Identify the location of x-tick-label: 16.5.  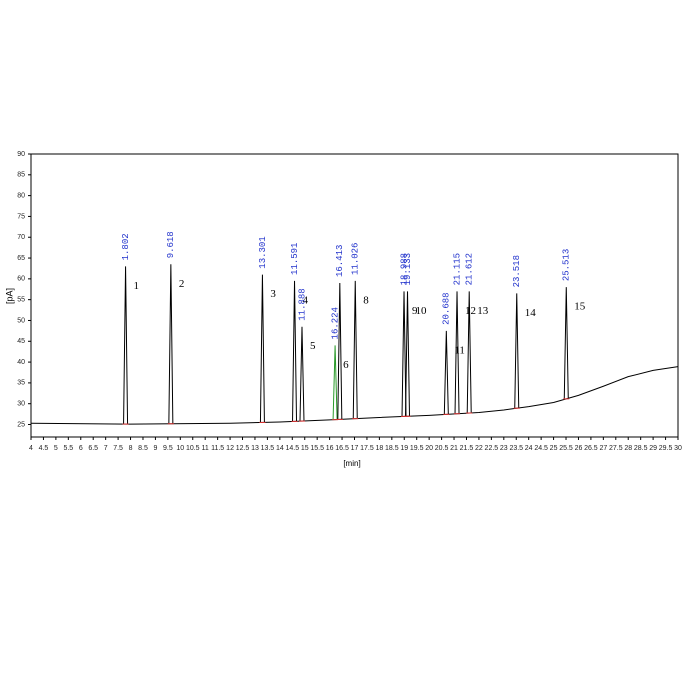
(342, 448).